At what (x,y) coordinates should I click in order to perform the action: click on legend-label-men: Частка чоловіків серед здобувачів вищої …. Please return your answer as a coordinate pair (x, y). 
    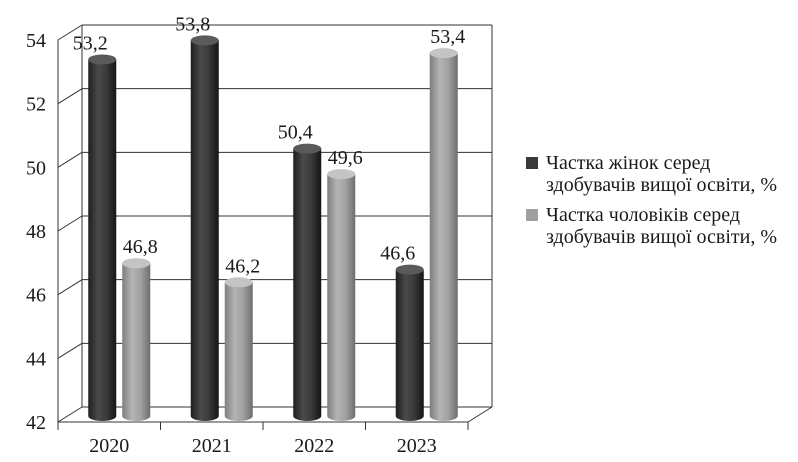
    Looking at the image, I should click on (662, 226).